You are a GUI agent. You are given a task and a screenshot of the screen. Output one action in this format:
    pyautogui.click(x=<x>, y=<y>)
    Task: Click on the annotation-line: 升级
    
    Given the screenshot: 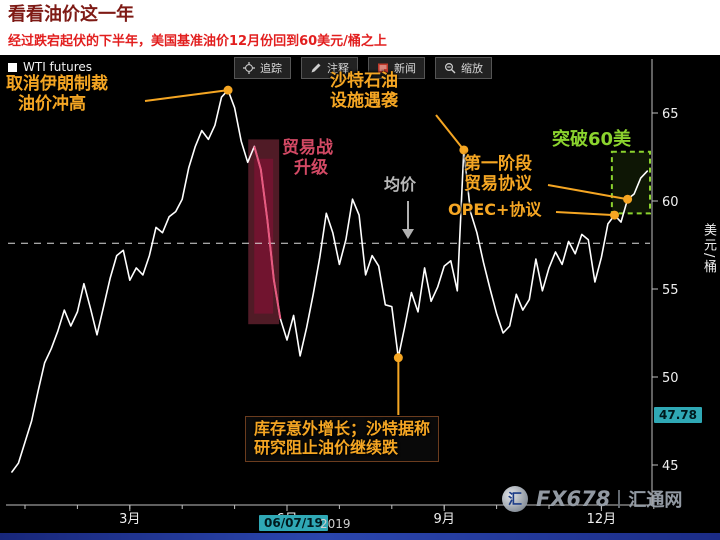 What is the action you would take?
    pyautogui.click(x=311, y=168)
    